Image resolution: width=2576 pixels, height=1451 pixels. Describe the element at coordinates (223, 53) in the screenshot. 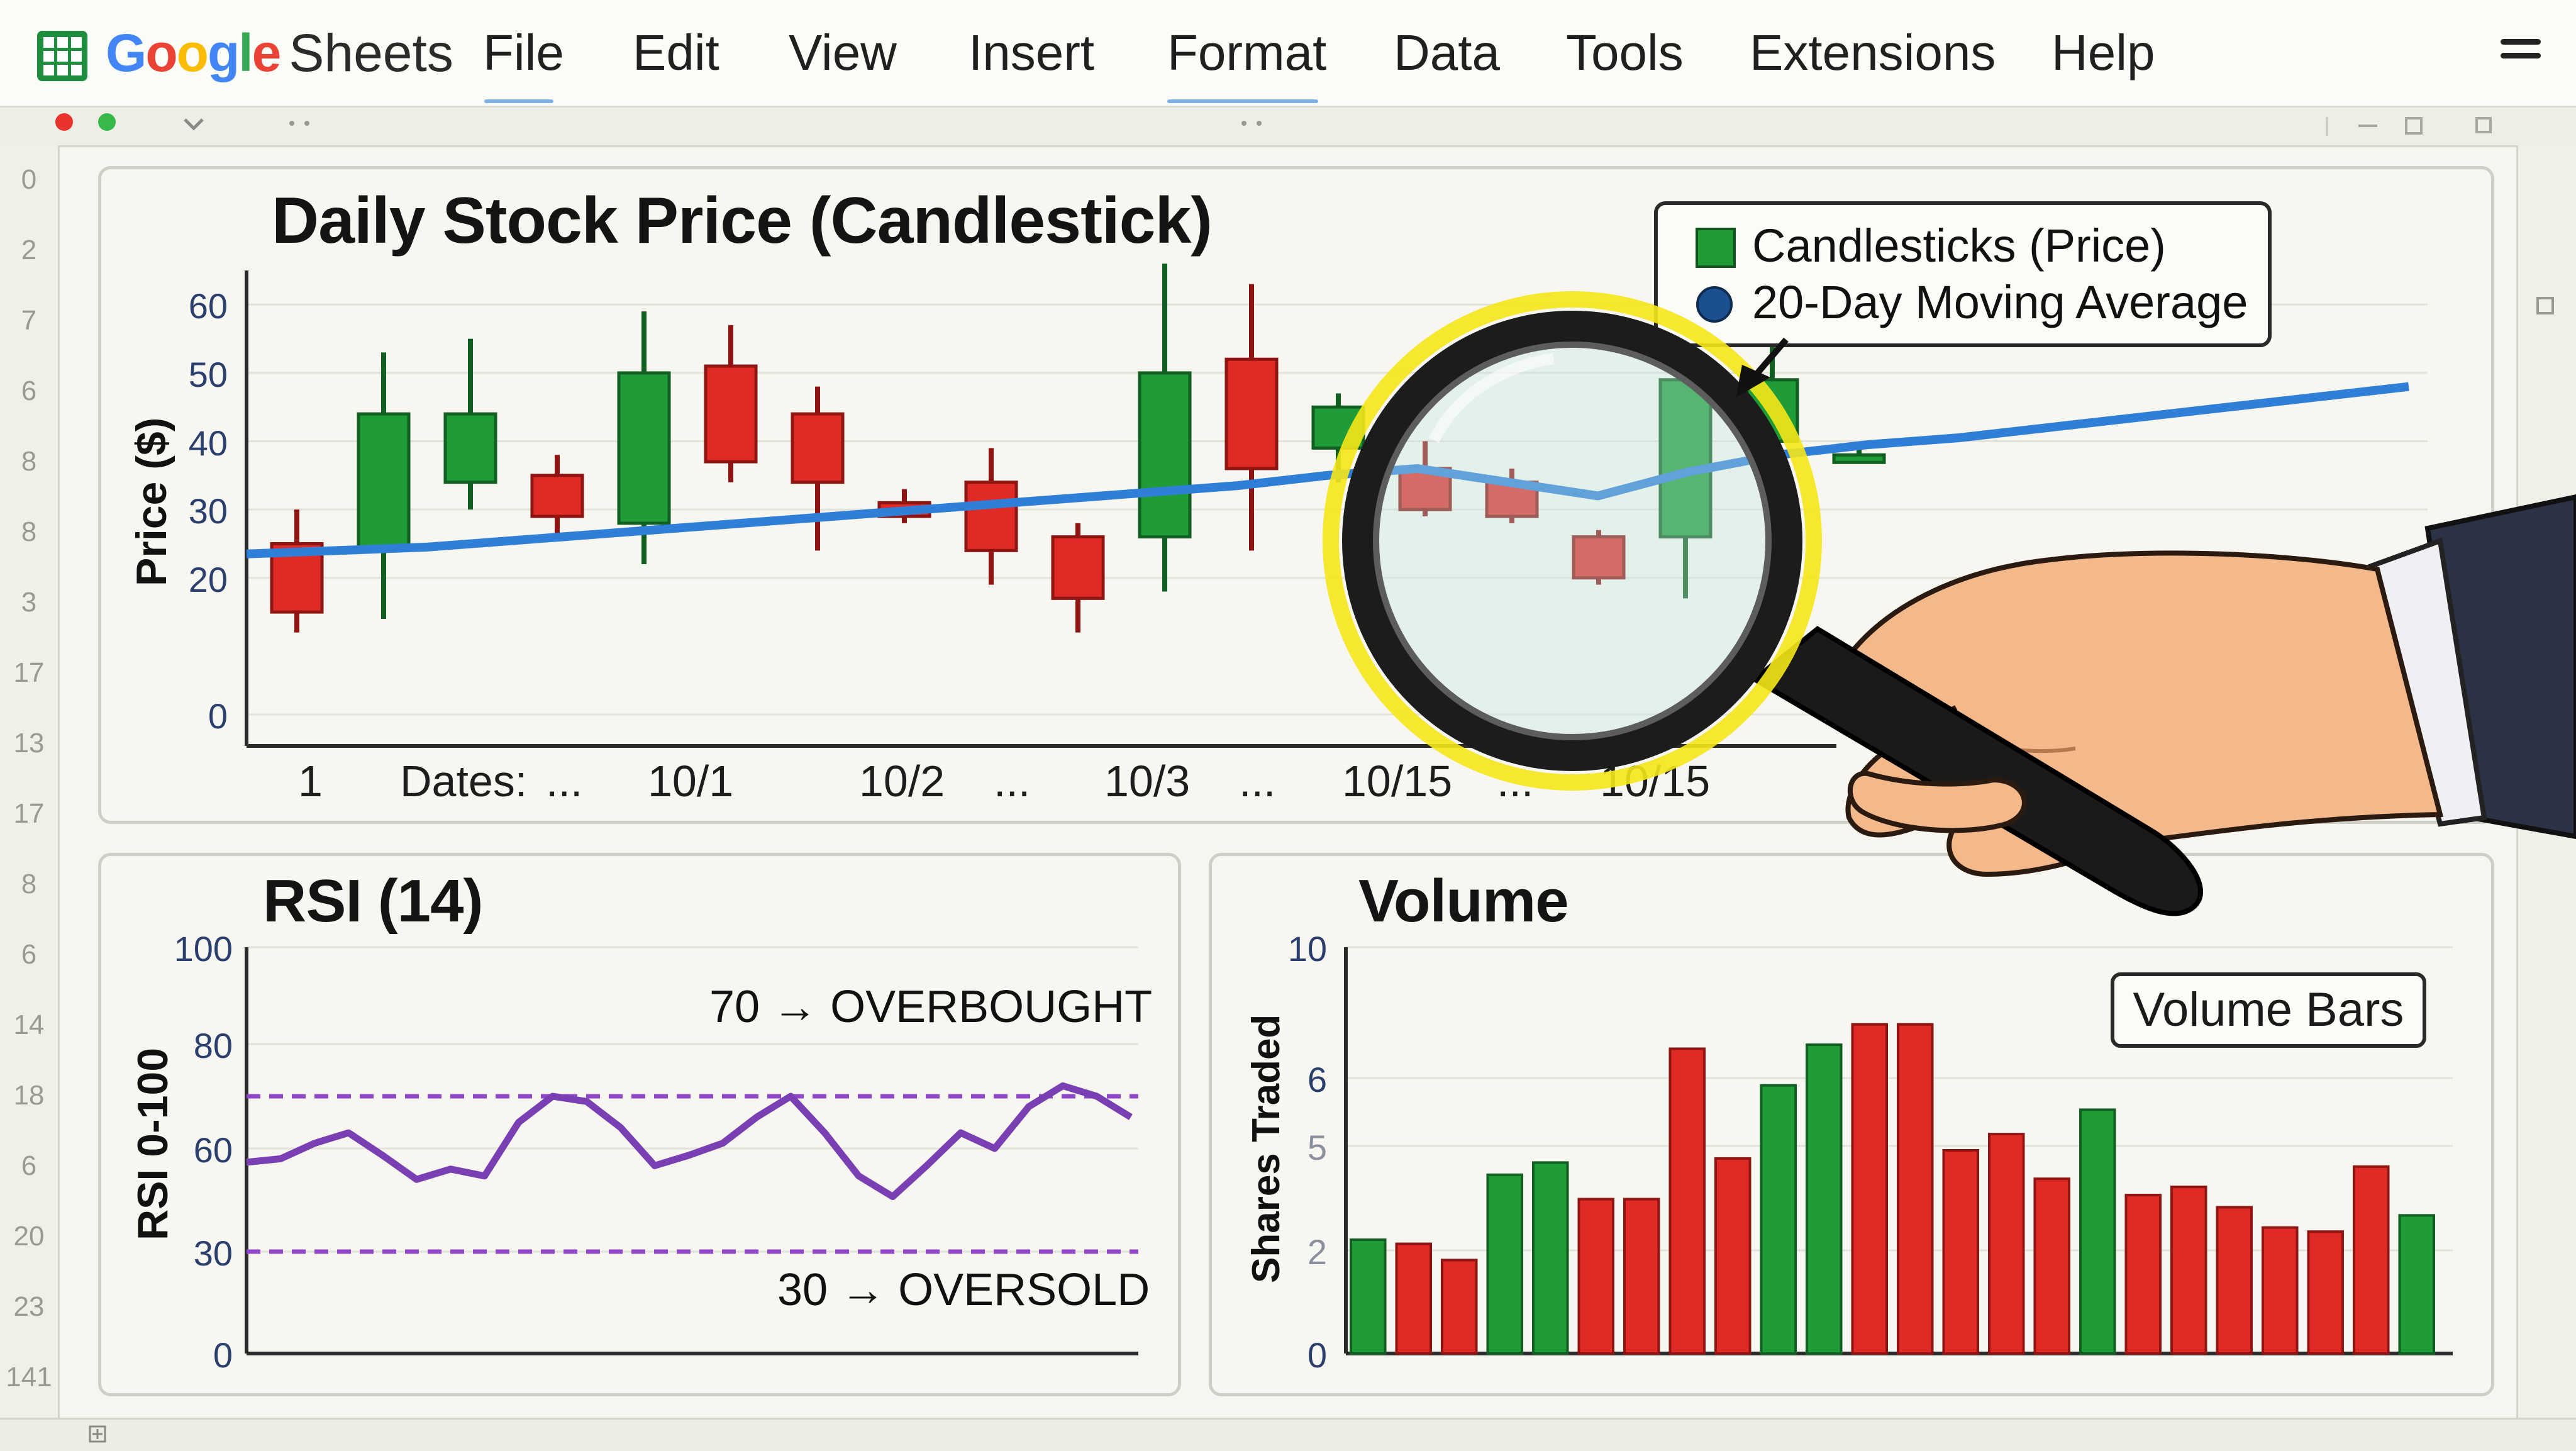

I see `brand-letter: g` at that location.